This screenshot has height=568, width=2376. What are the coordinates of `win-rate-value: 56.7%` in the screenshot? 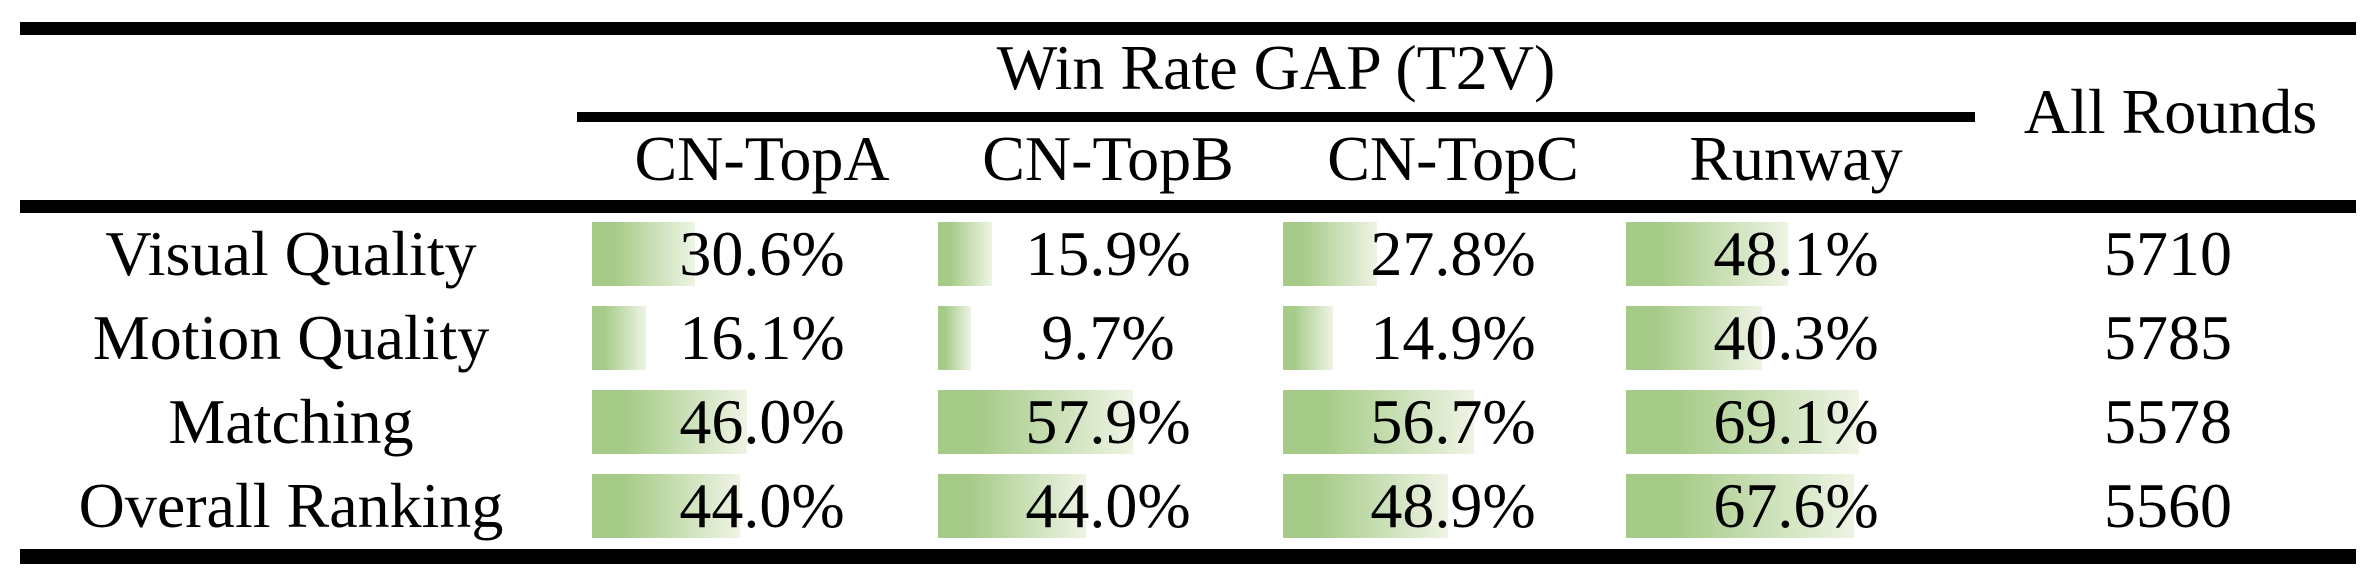 It's located at (1453, 421).